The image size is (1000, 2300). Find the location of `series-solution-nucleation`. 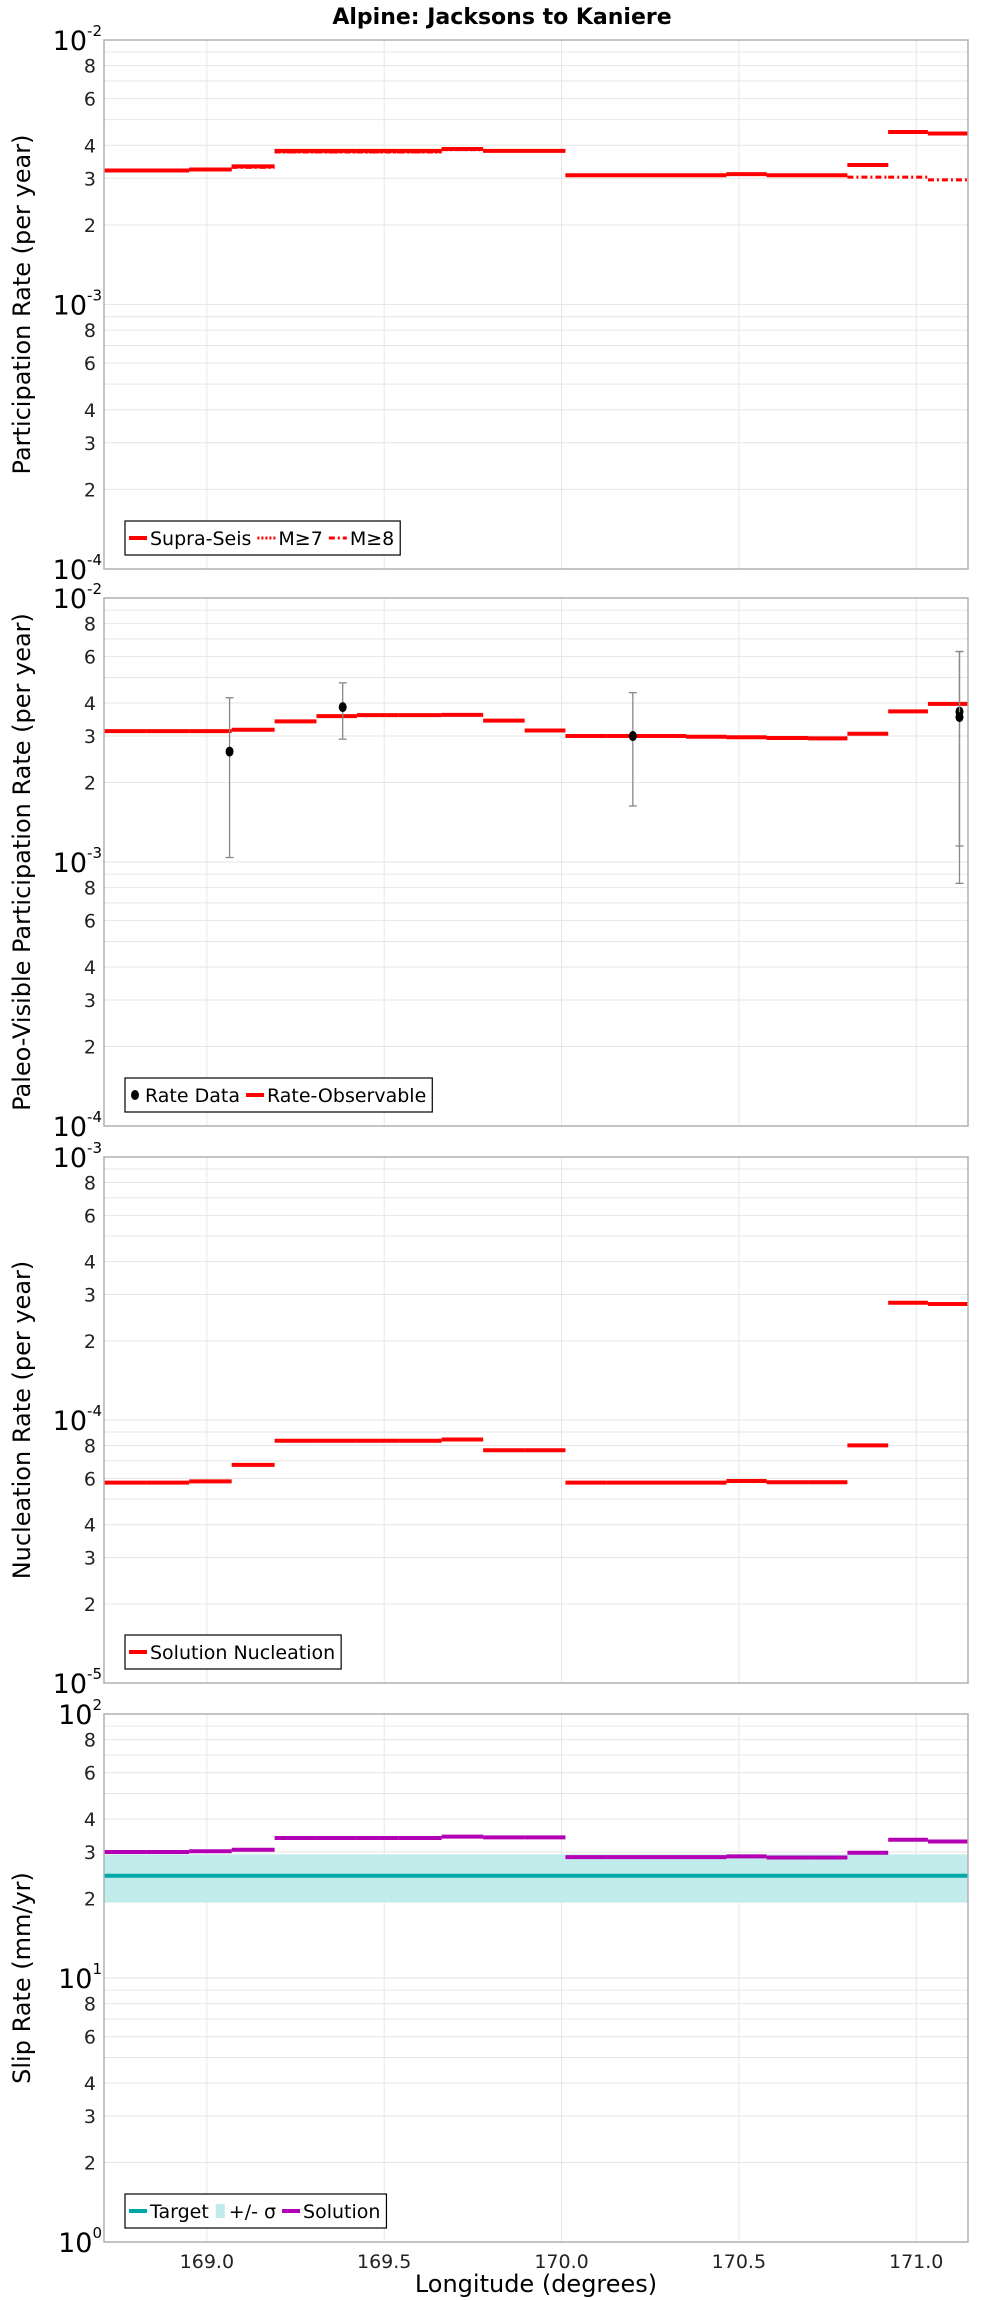

series-solution-nucleation is located at coordinates (536, 1392).